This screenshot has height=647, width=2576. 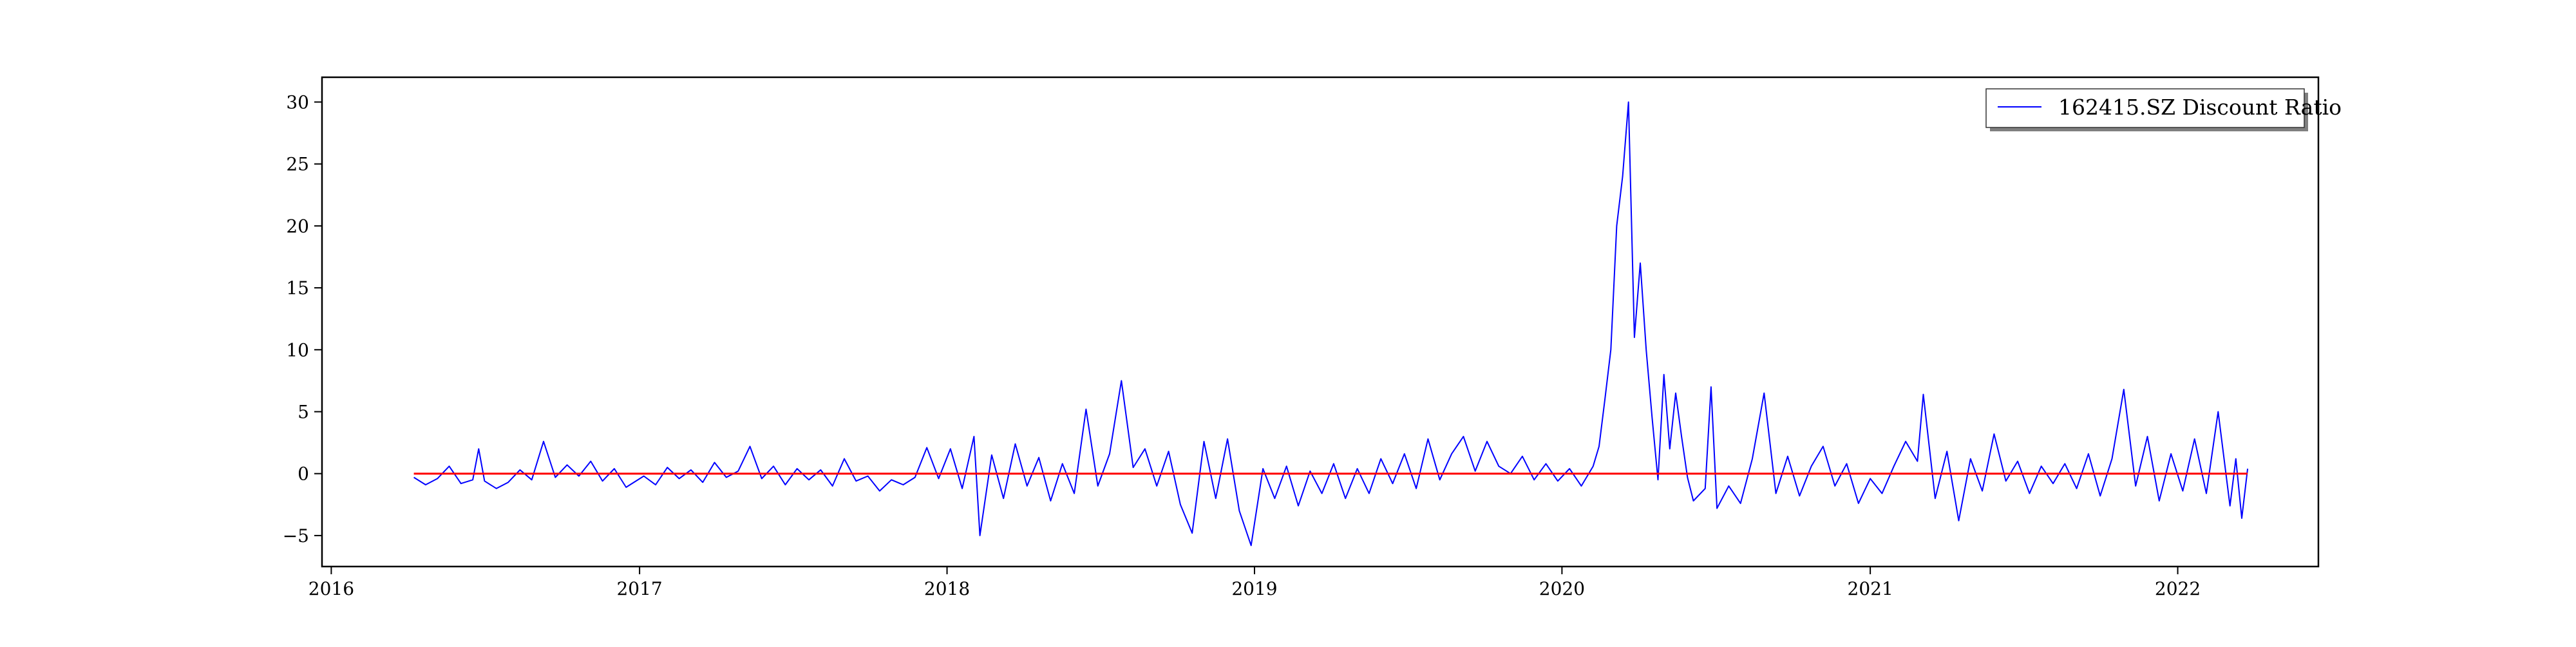 What do you see at coordinates (297, 350) in the screenshot?
I see `y-tick-label: 10` at bounding box center [297, 350].